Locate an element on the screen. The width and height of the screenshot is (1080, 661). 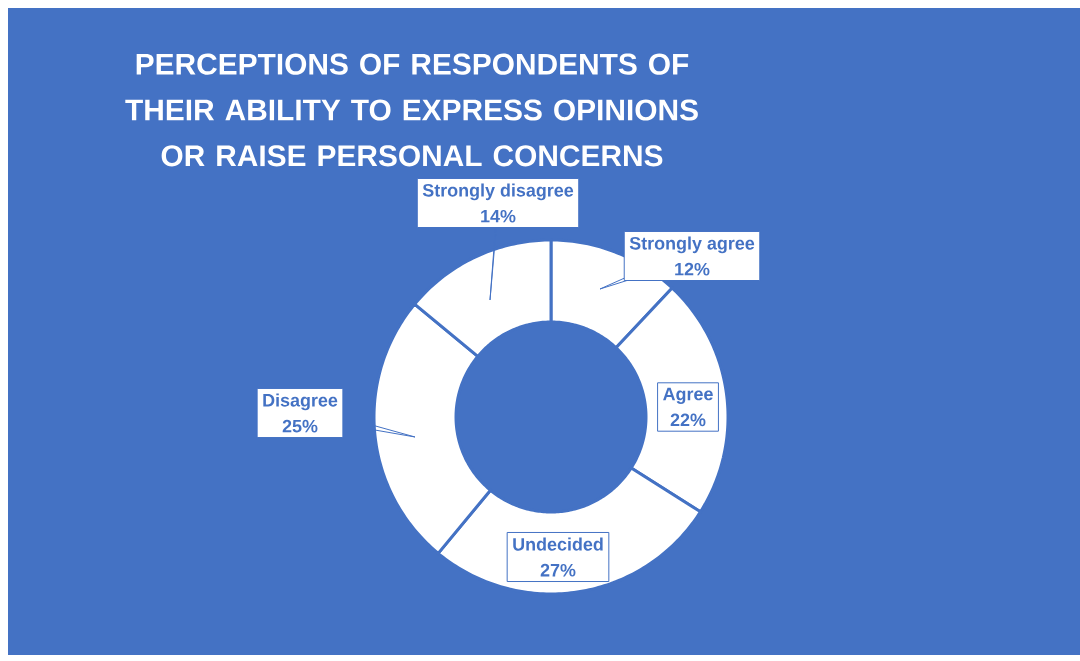
slice-label: Agree is located at coordinates (688, 395).